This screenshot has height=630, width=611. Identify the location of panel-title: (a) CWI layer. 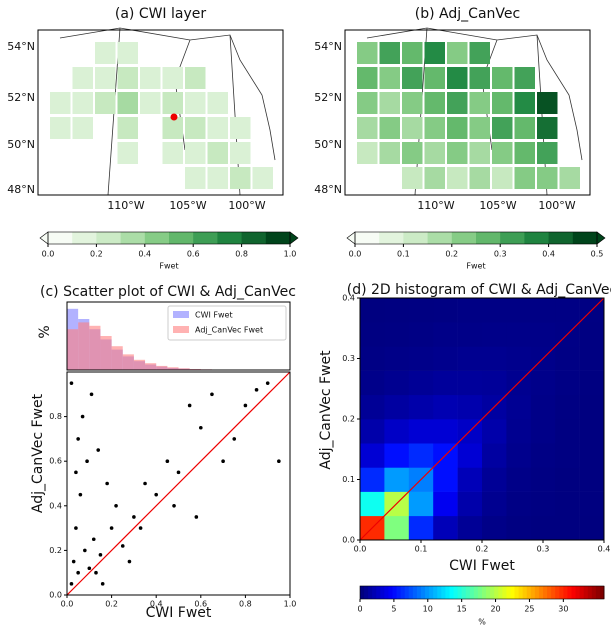
(161, 14).